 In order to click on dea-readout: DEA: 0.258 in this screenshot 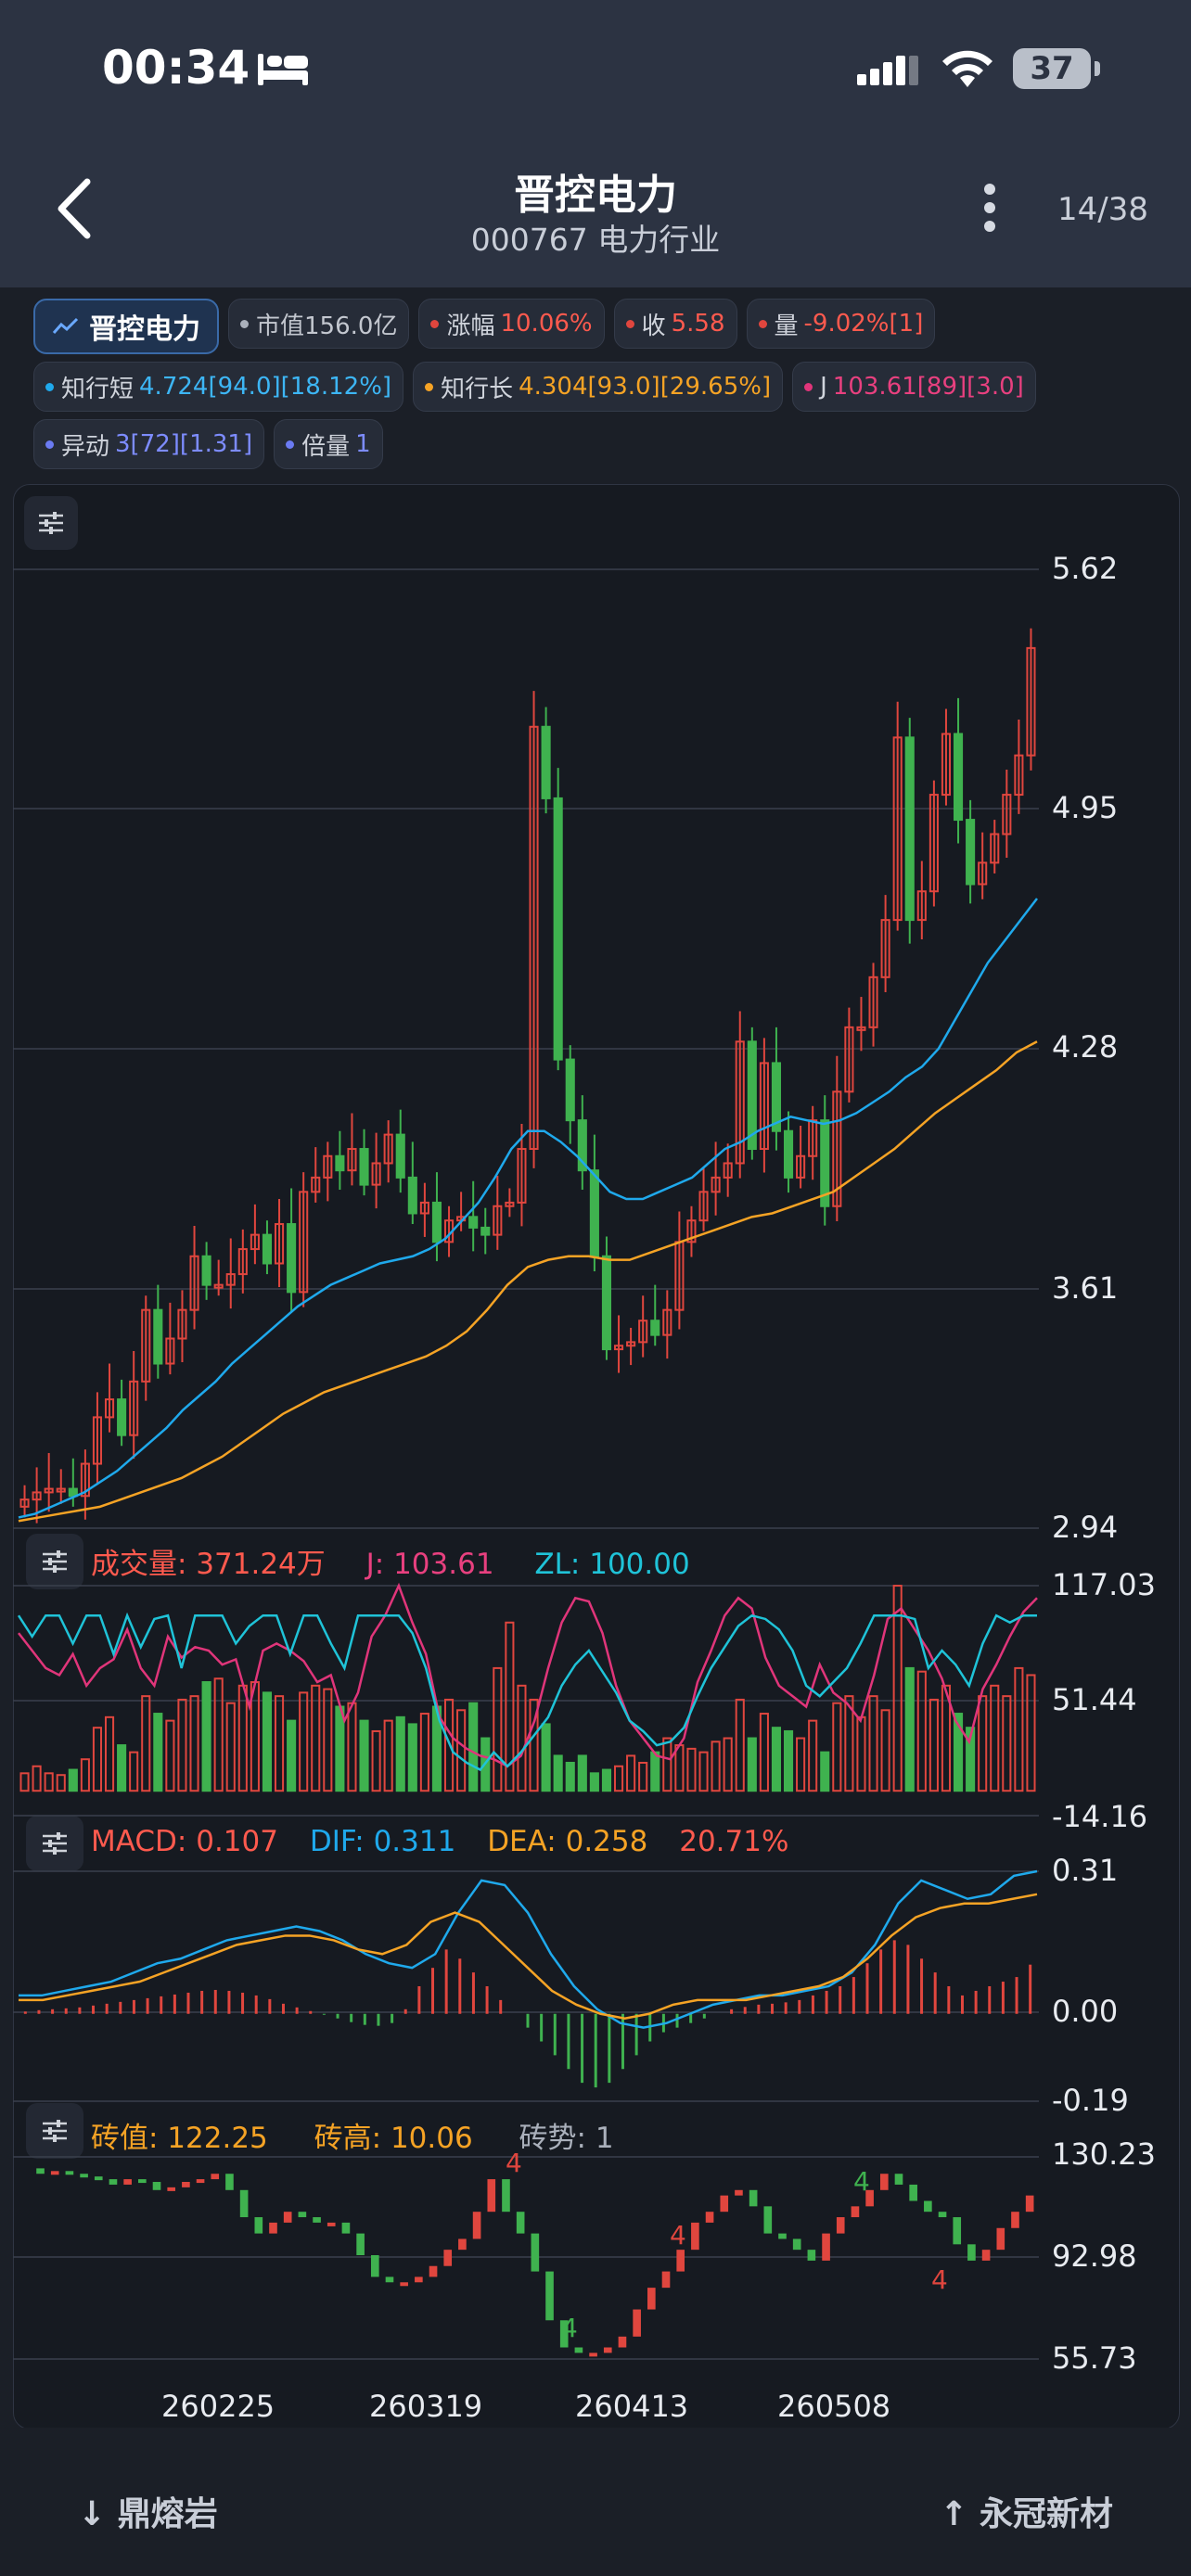, I will do `click(567, 1841)`.